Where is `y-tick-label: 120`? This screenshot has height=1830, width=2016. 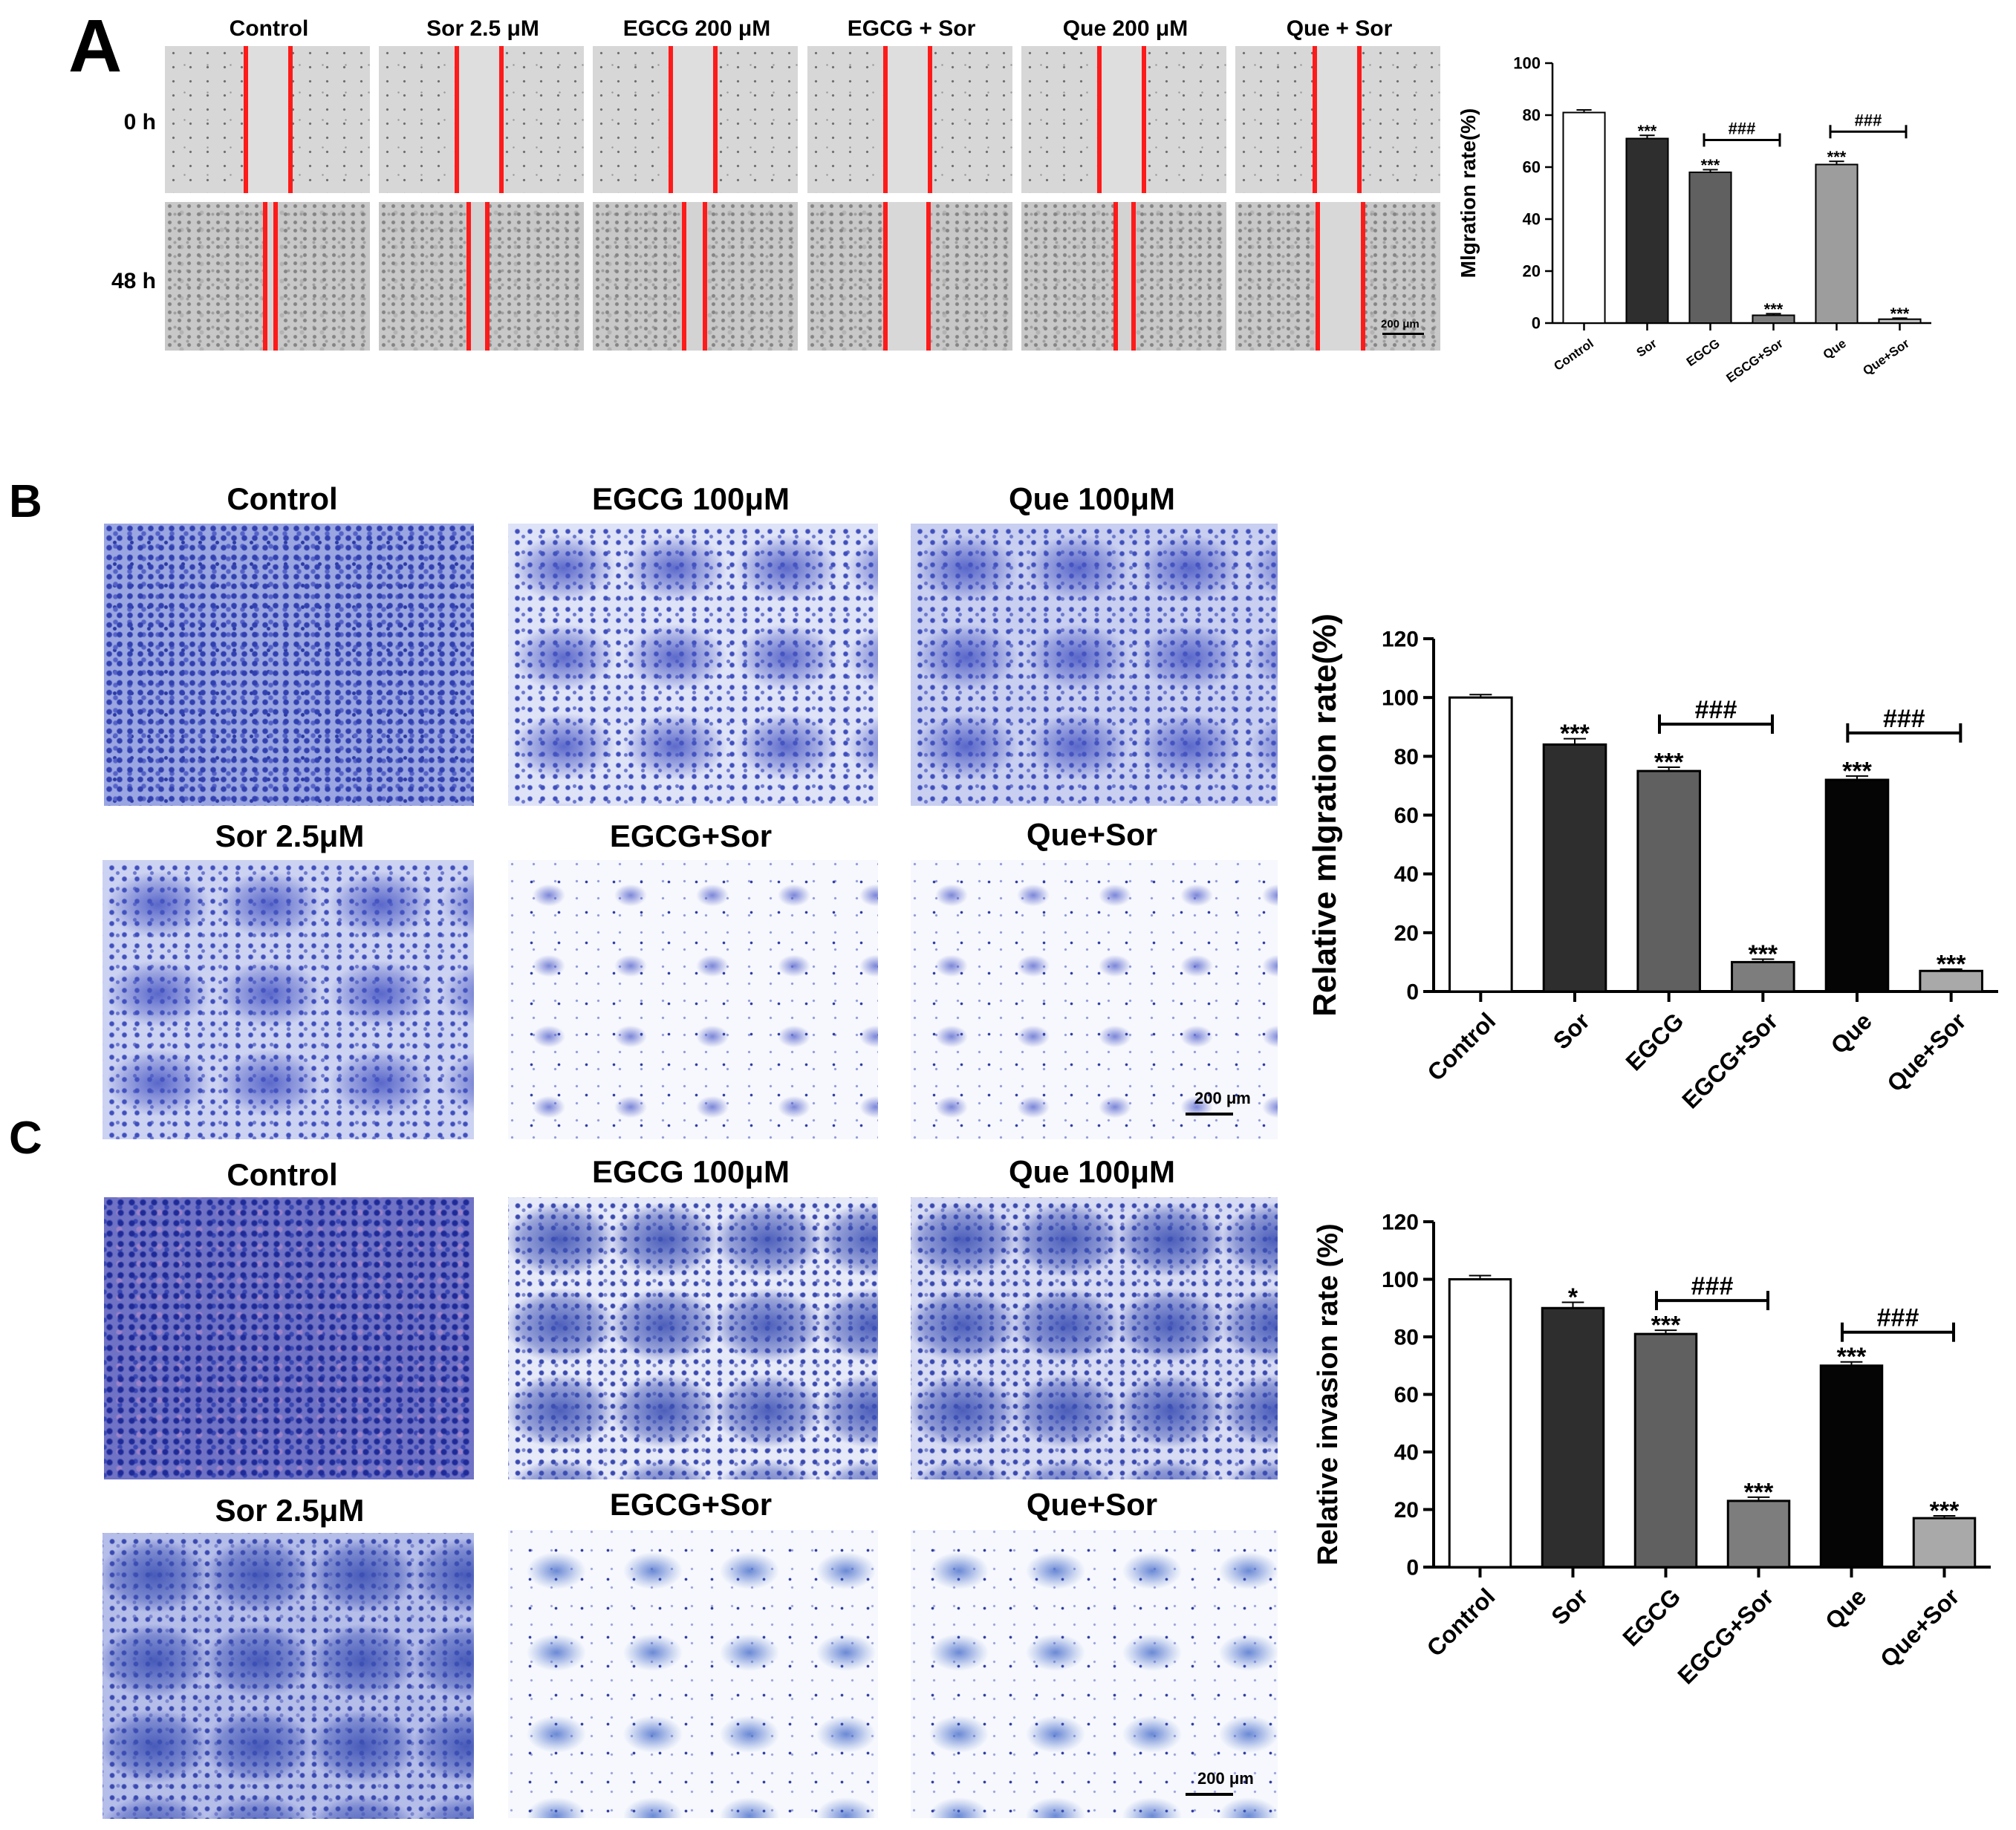
y-tick-label: 120 is located at coordinates (1401, 640).